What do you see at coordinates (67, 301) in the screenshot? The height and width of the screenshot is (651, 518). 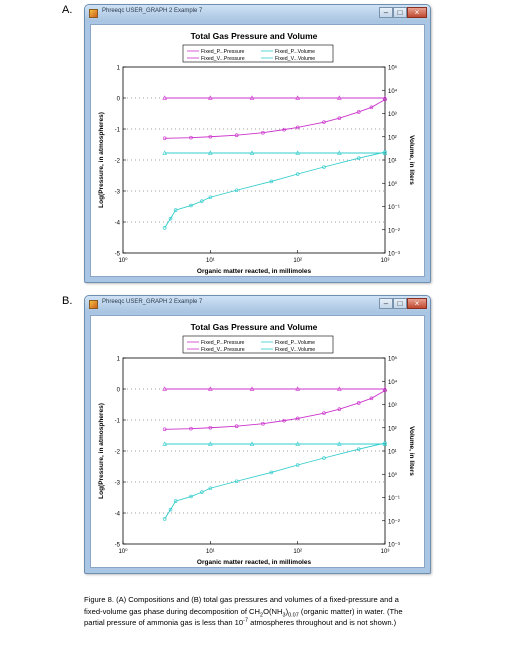 I see `panel-label-b: B.` at bounding box center [67, 301].